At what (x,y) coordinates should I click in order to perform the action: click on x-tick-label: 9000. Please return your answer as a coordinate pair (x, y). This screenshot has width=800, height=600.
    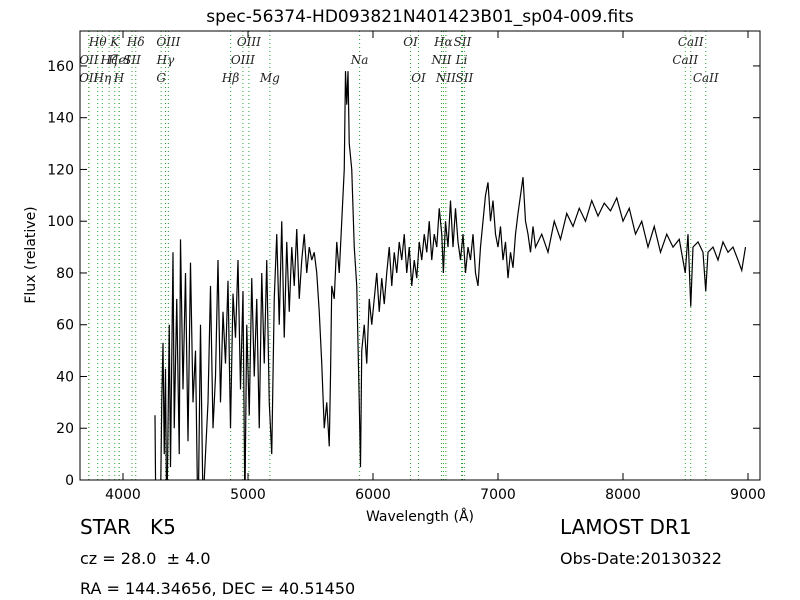
    Looking at the image, I should click on (748, 495).